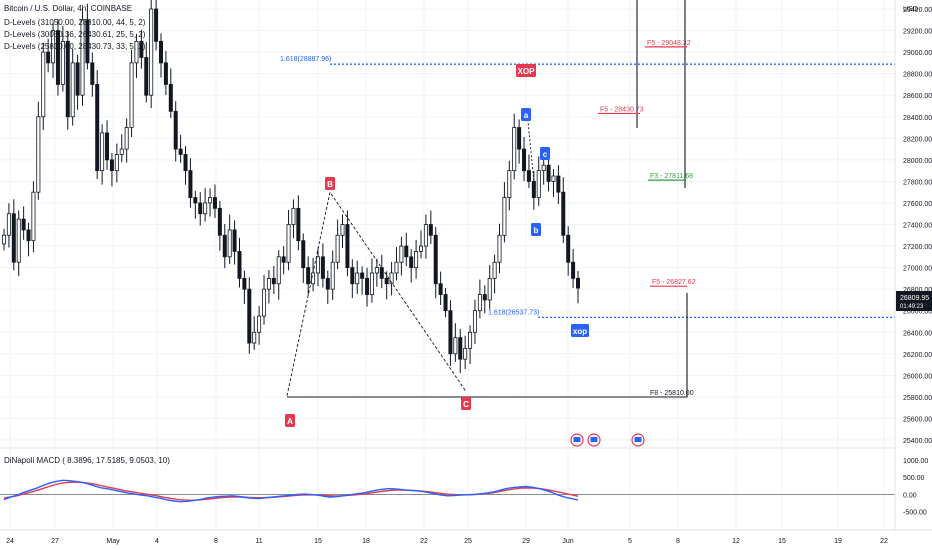 The image size is (932, 550). What do you see at coordinates (638, 440) in the screenshot?
I see `event-flag-icon` at bounding box center [638, 440].